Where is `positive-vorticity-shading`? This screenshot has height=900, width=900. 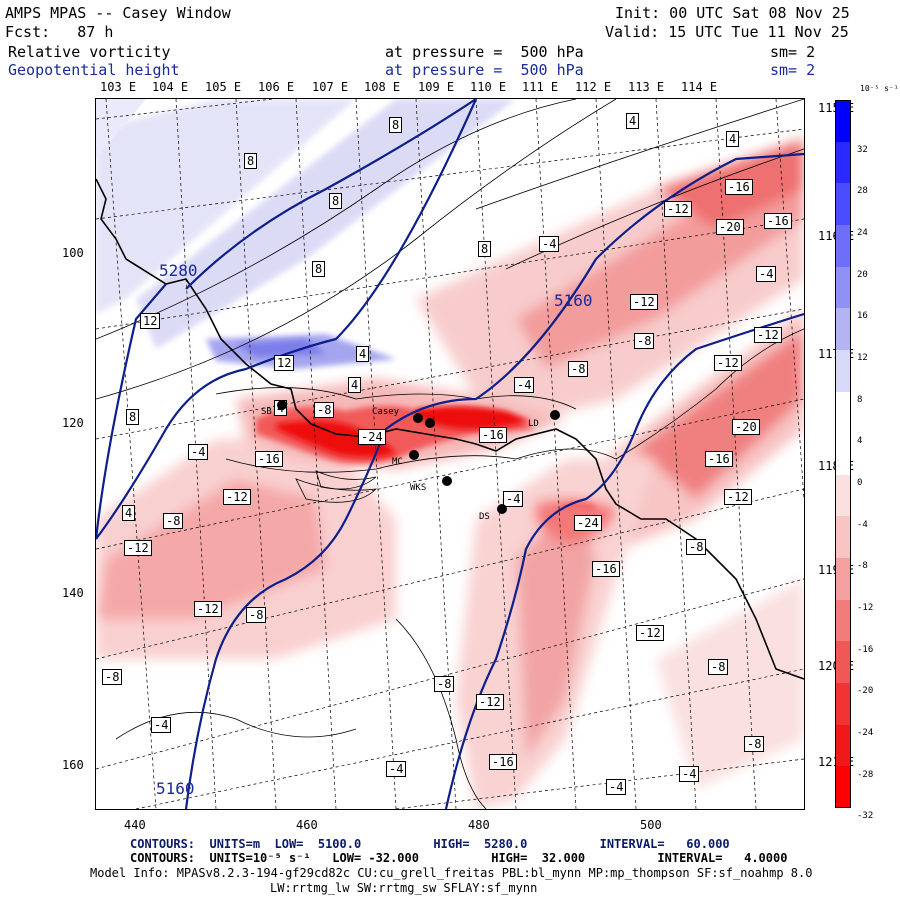
positive-vorticity-shading is located at coordinates (306, 234).